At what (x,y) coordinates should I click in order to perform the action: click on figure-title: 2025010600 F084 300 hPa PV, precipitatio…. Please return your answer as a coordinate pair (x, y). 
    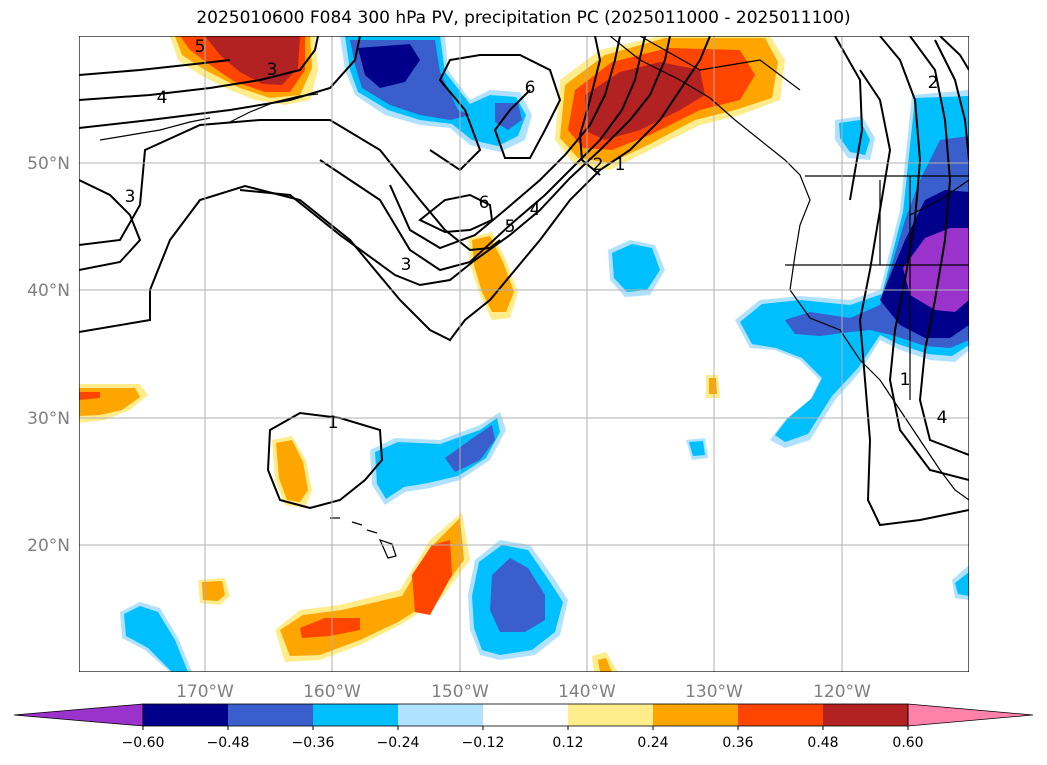
    Looking at the image, I should click on (523, 18).